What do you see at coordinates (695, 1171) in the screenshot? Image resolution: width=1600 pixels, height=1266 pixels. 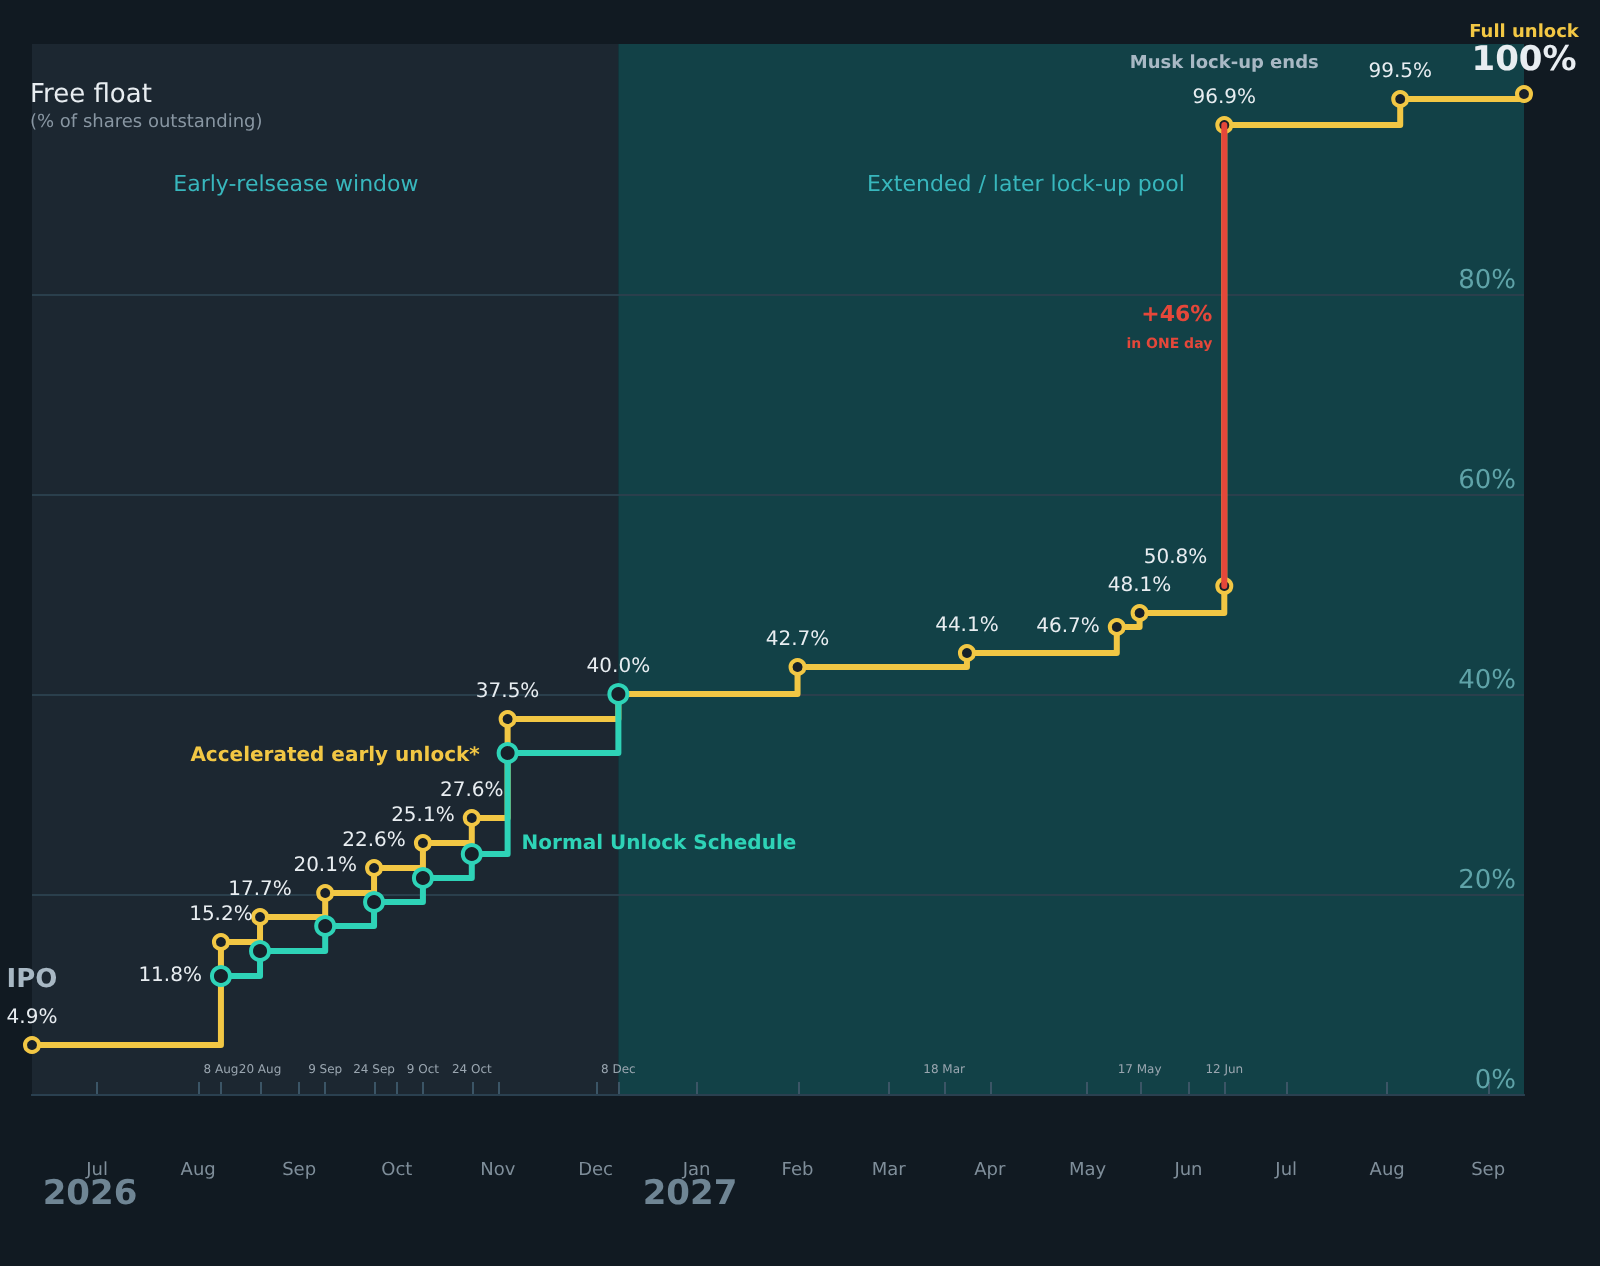 I see `x-tick-label: Jan` at bounding box center [695, 1171].